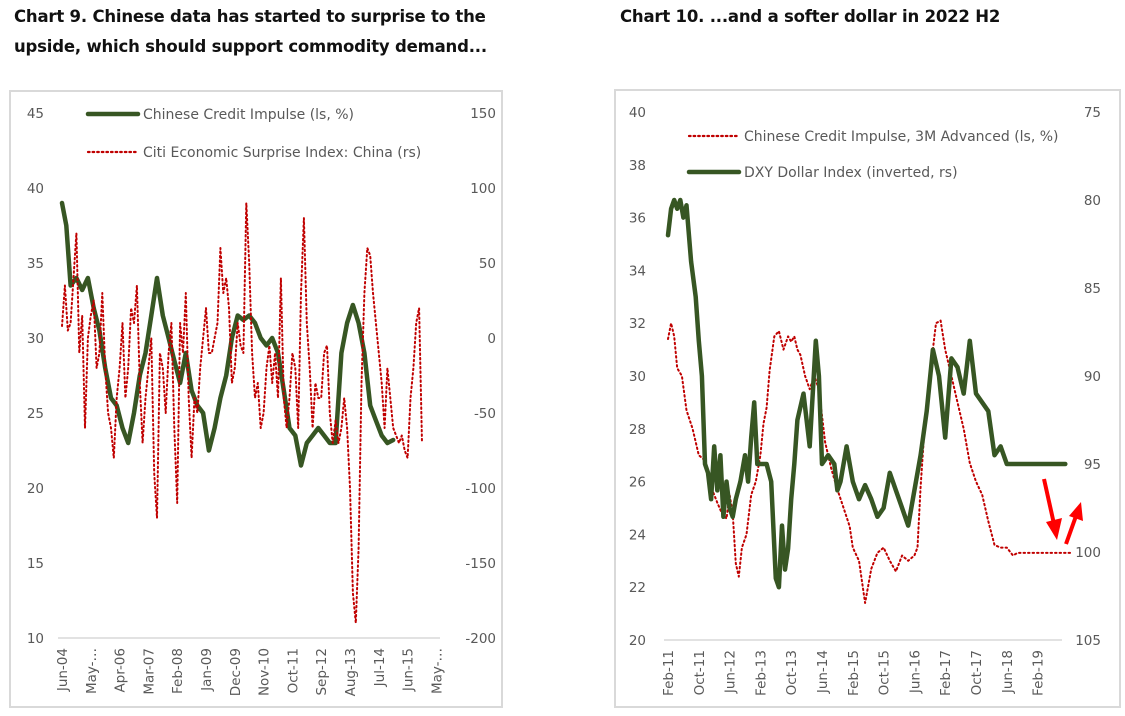 The height and width of the screenshot is (716, 1125). I want to click on chart10-arrows, so click(1062, 511).